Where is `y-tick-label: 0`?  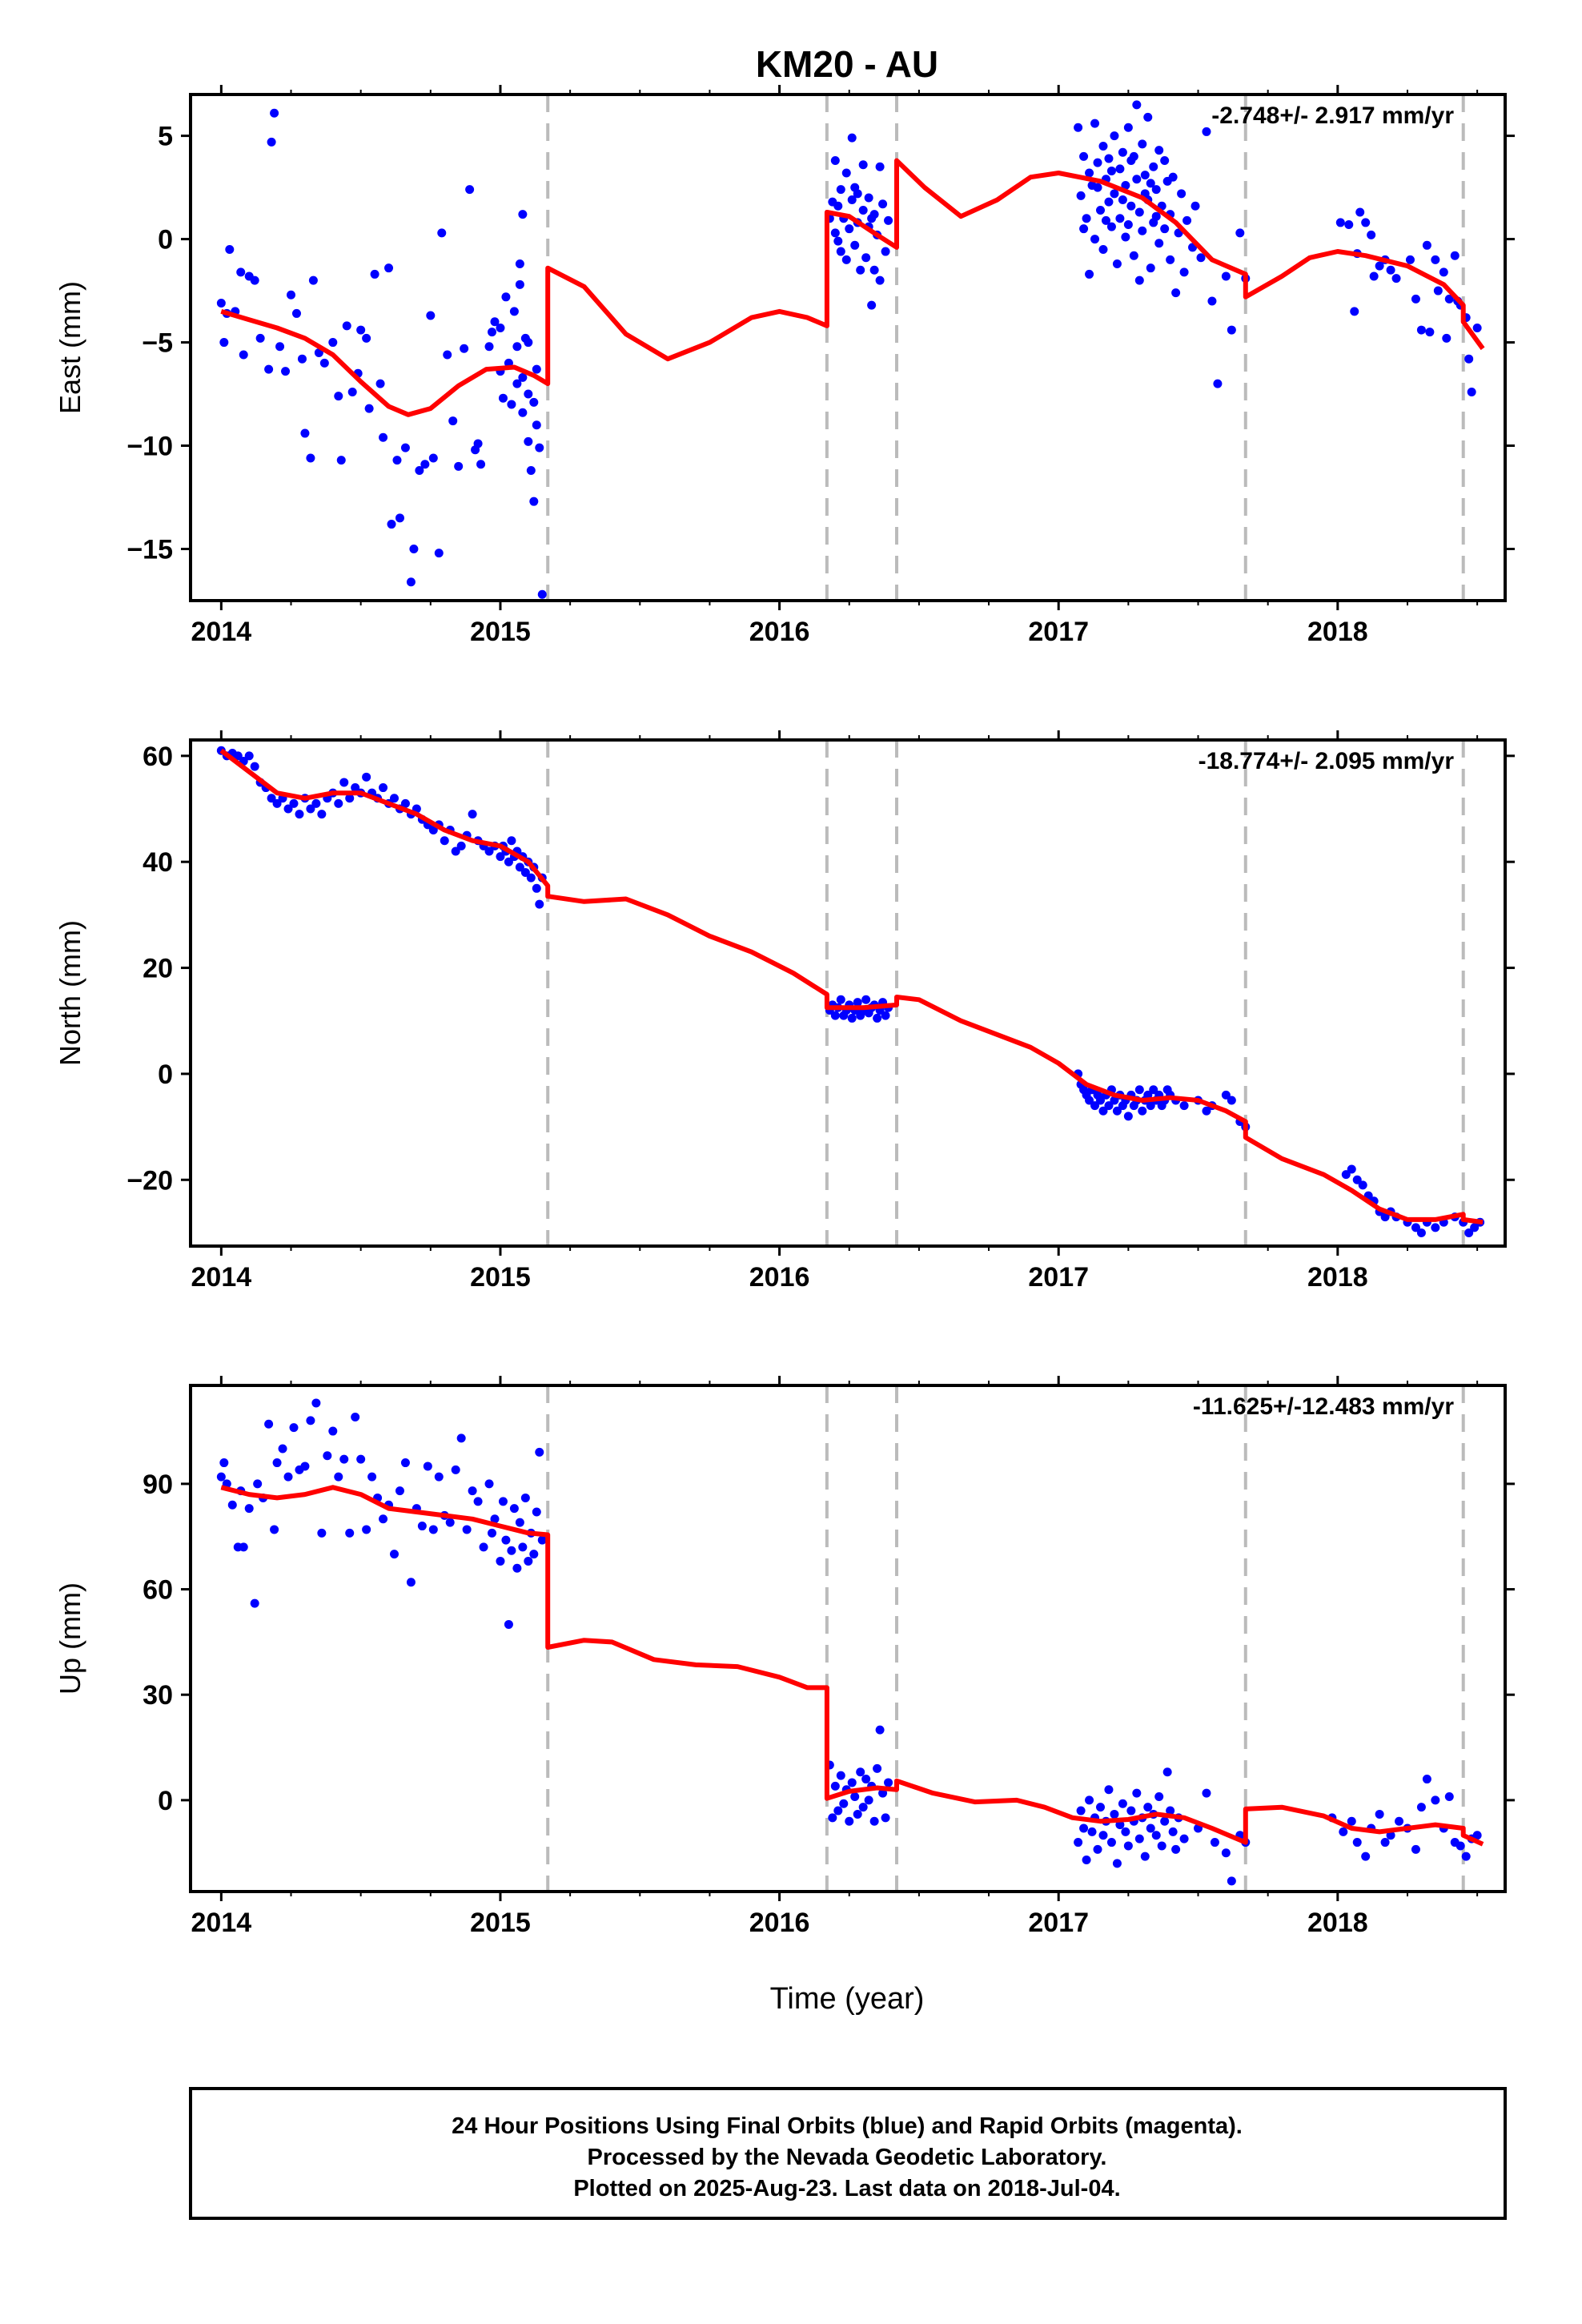 y-tick-label: 0 is located at coordinates (165, 240).